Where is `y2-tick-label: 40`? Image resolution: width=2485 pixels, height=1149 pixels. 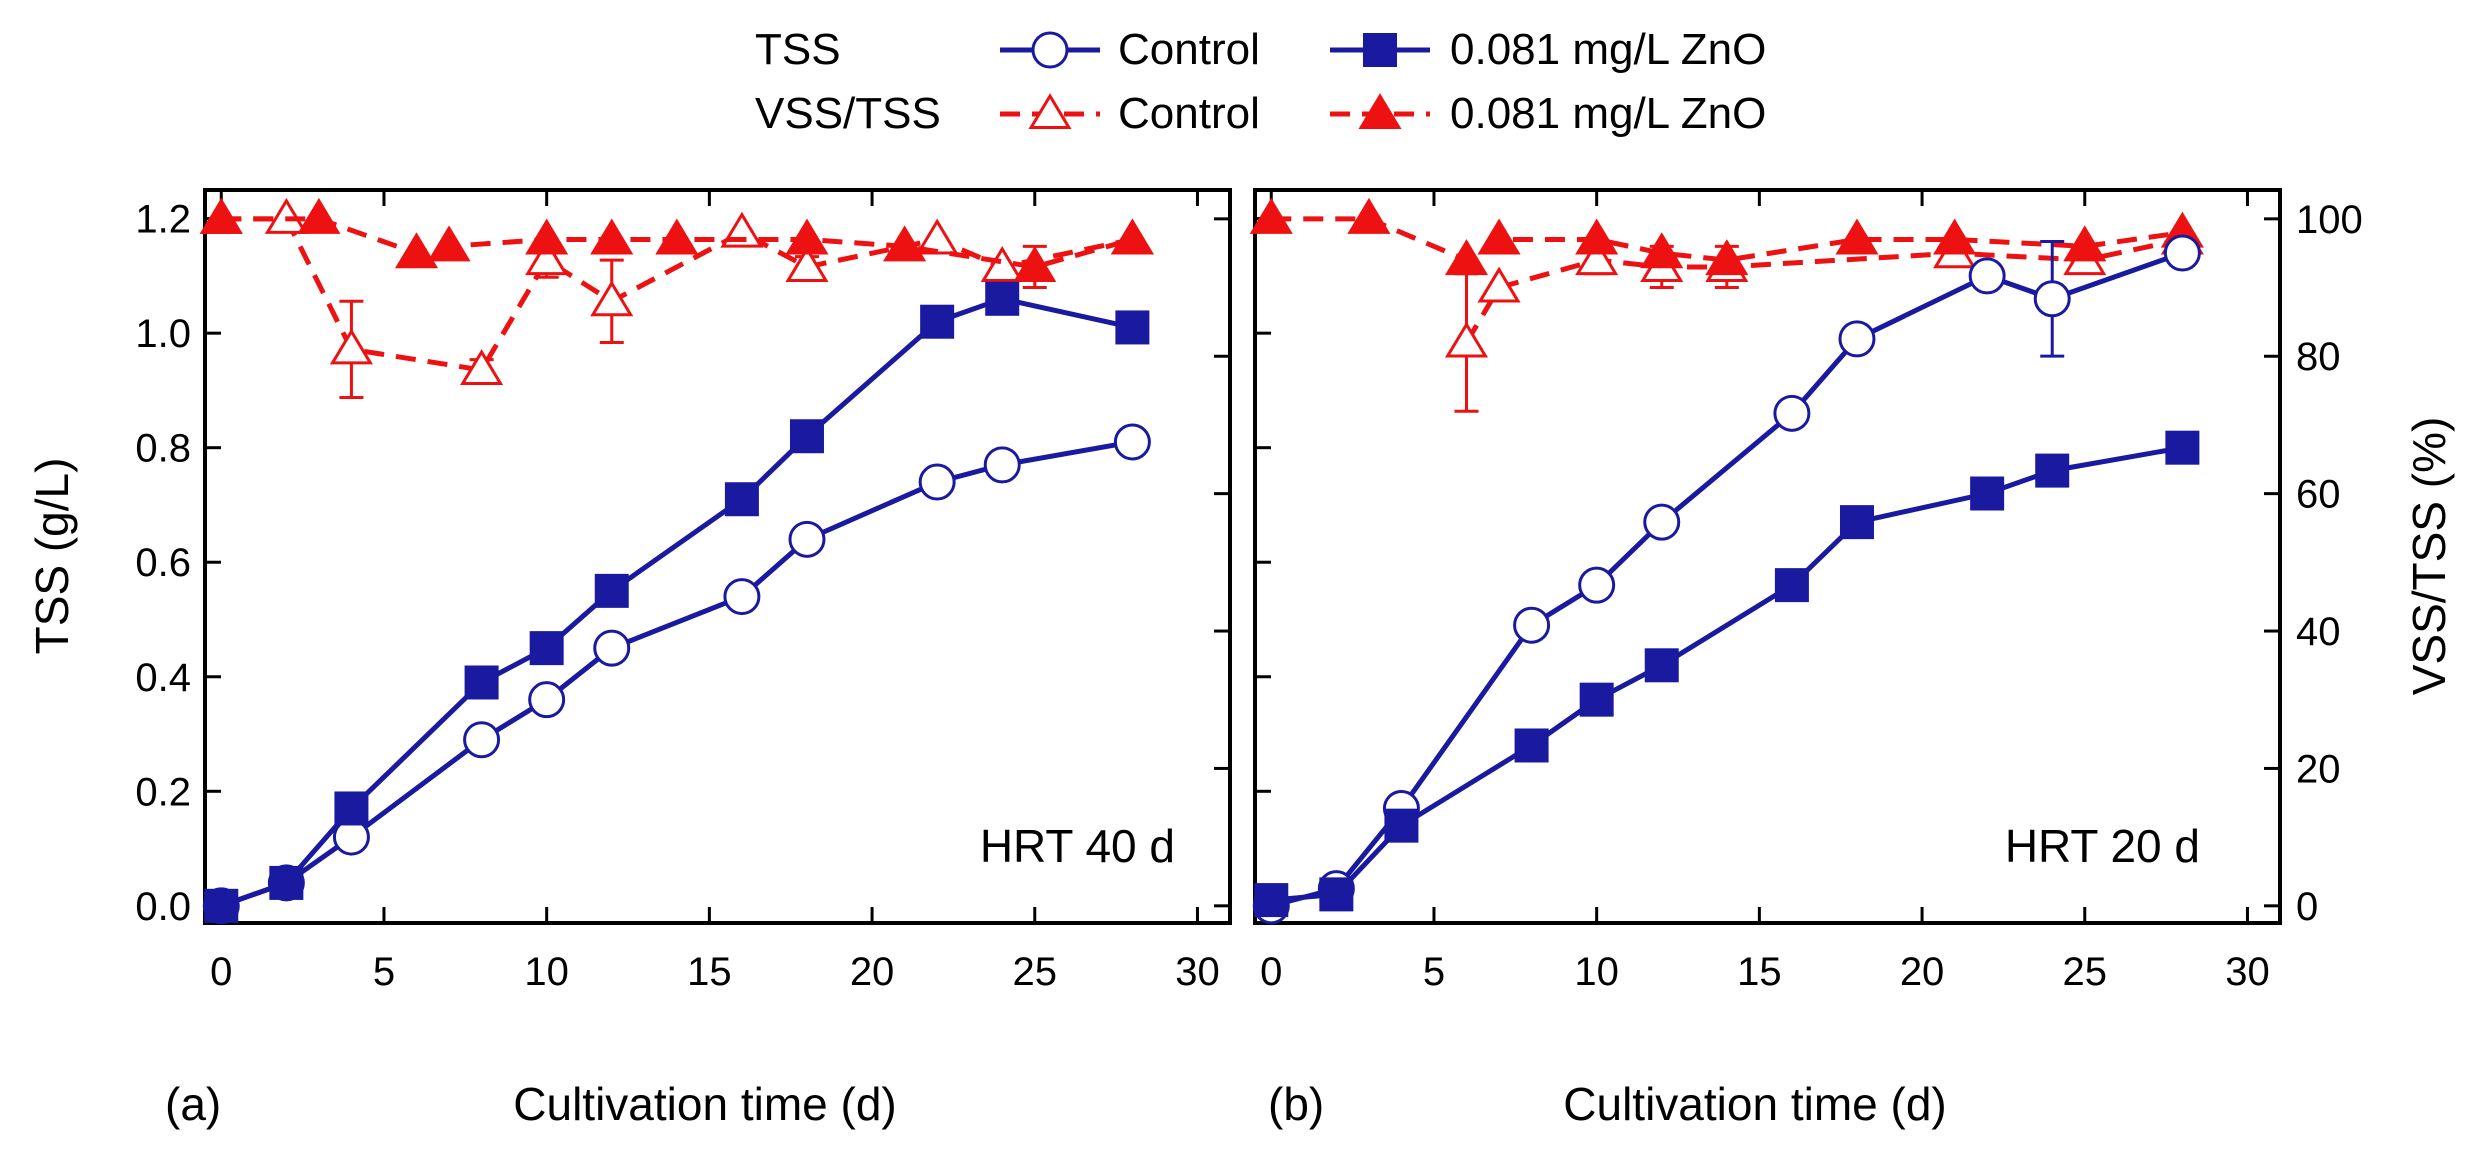
y2-tick-label: 40 is located at coordinates (2318, 632).